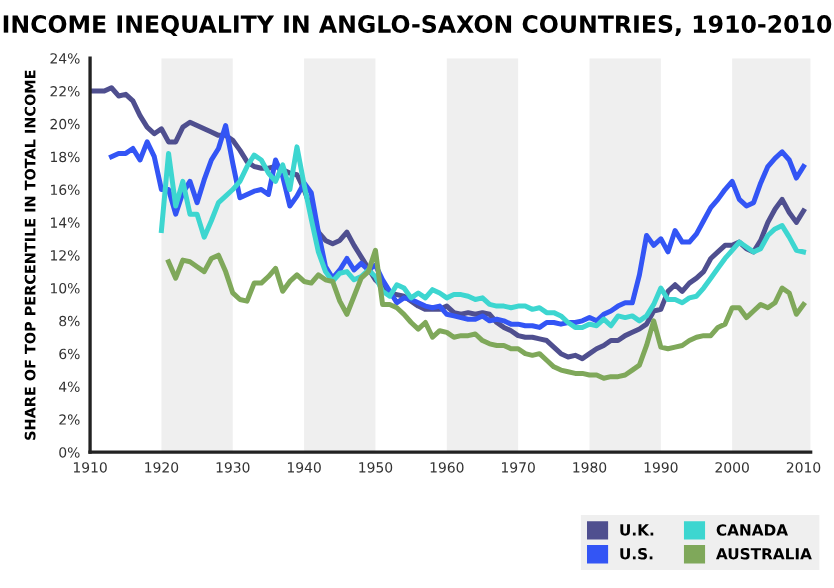 The width and height of the screenshot is (834, 588). Describe the element at coordinates (417, 26) in the screenshot. I see `chart-title: INCOME INEQUALITY IN ANGLO-SAXON COUNTRIES, 1910-2010` at that location.